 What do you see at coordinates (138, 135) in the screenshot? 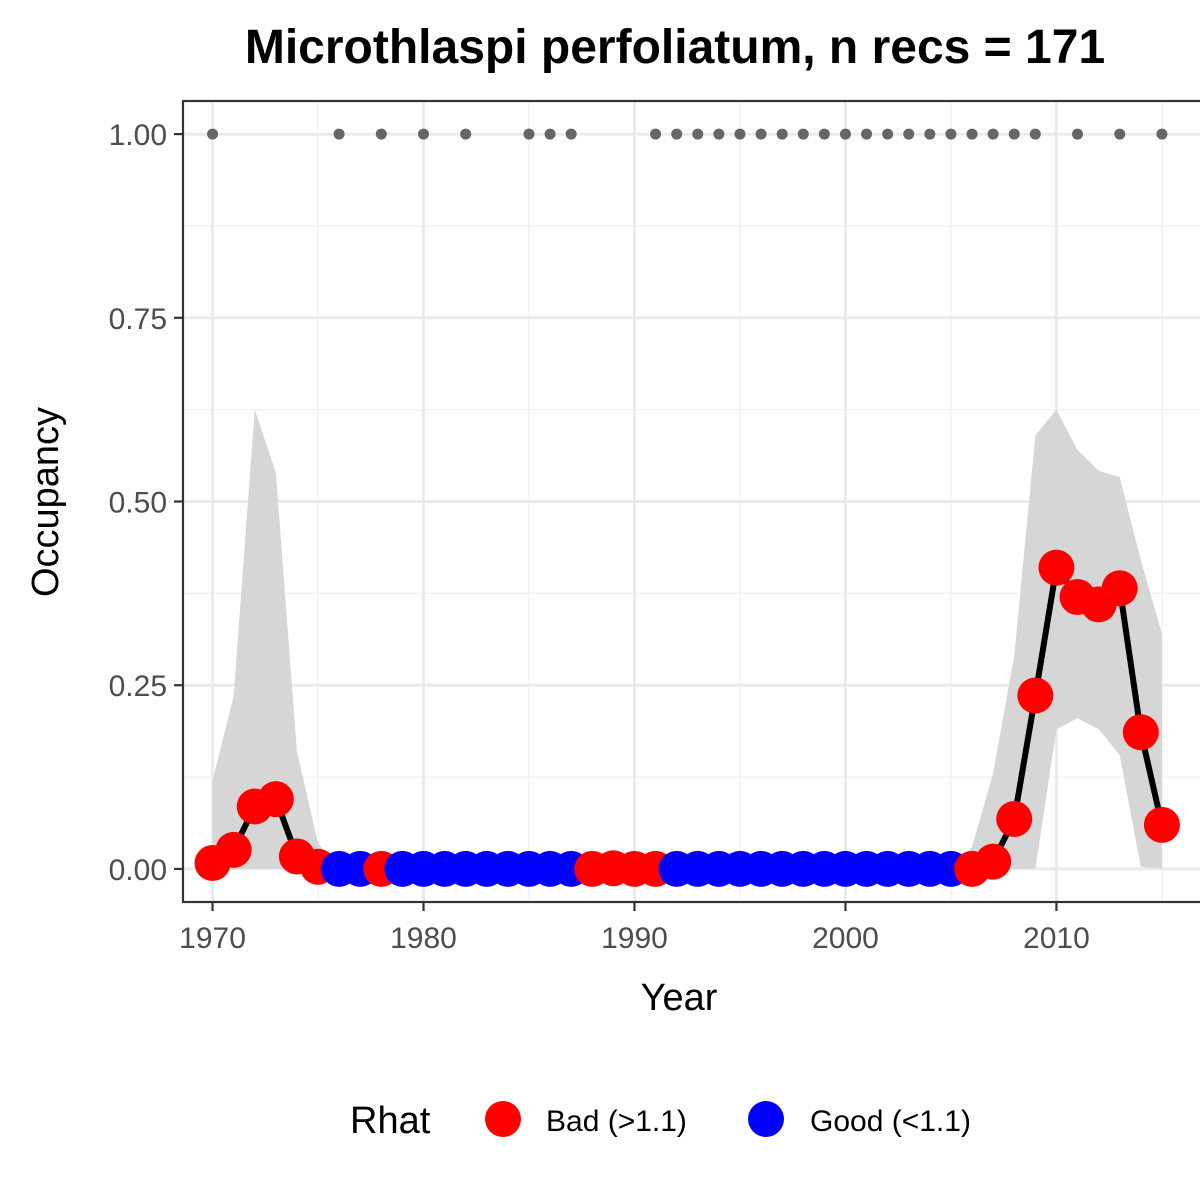
I see `y-tick-label: 1.00` at bounding box center [138, 135].